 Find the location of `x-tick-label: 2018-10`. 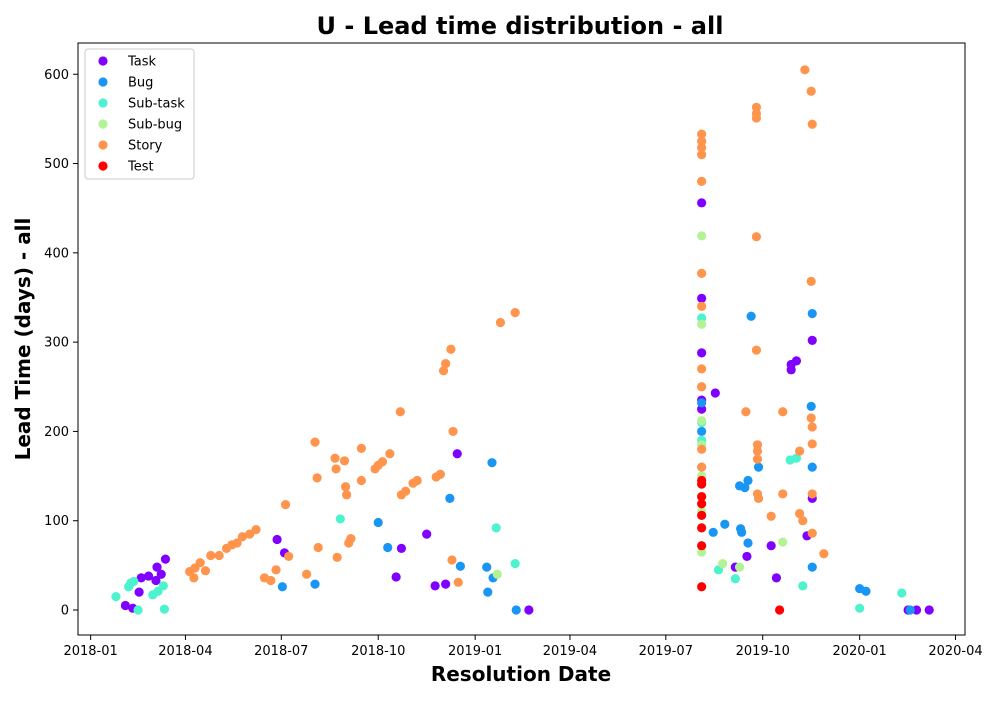

x-tick-label: 2018-10 is located at coordinates (378, 651).